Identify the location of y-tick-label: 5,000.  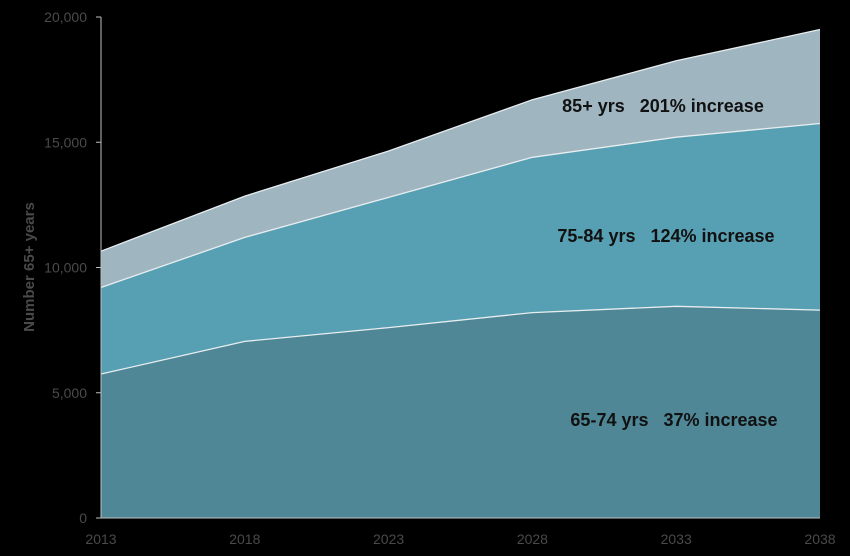
(69, 393).